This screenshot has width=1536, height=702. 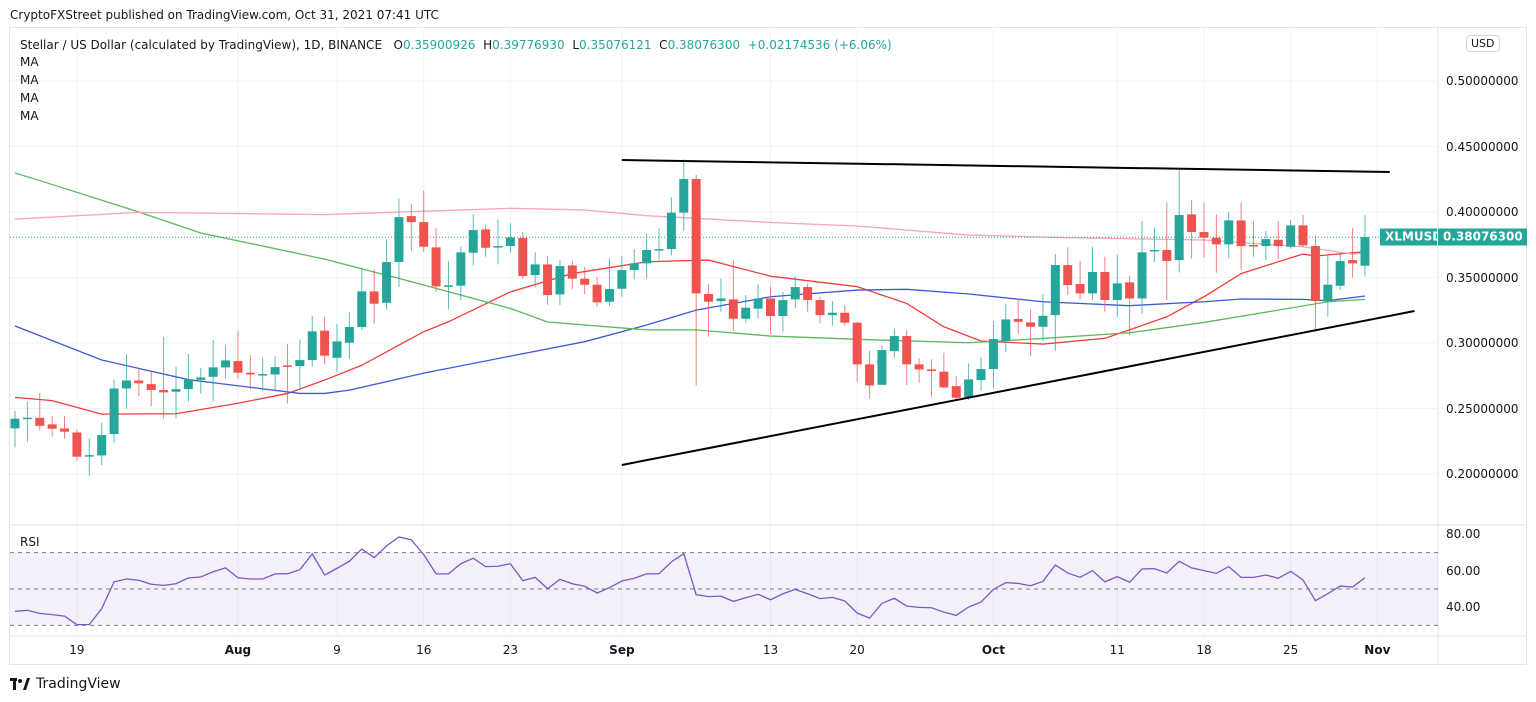 What do you see at coordinates (30, 542) in the screenshot?
I see `rsi-label: RSI` at bounding box center [30, 542].